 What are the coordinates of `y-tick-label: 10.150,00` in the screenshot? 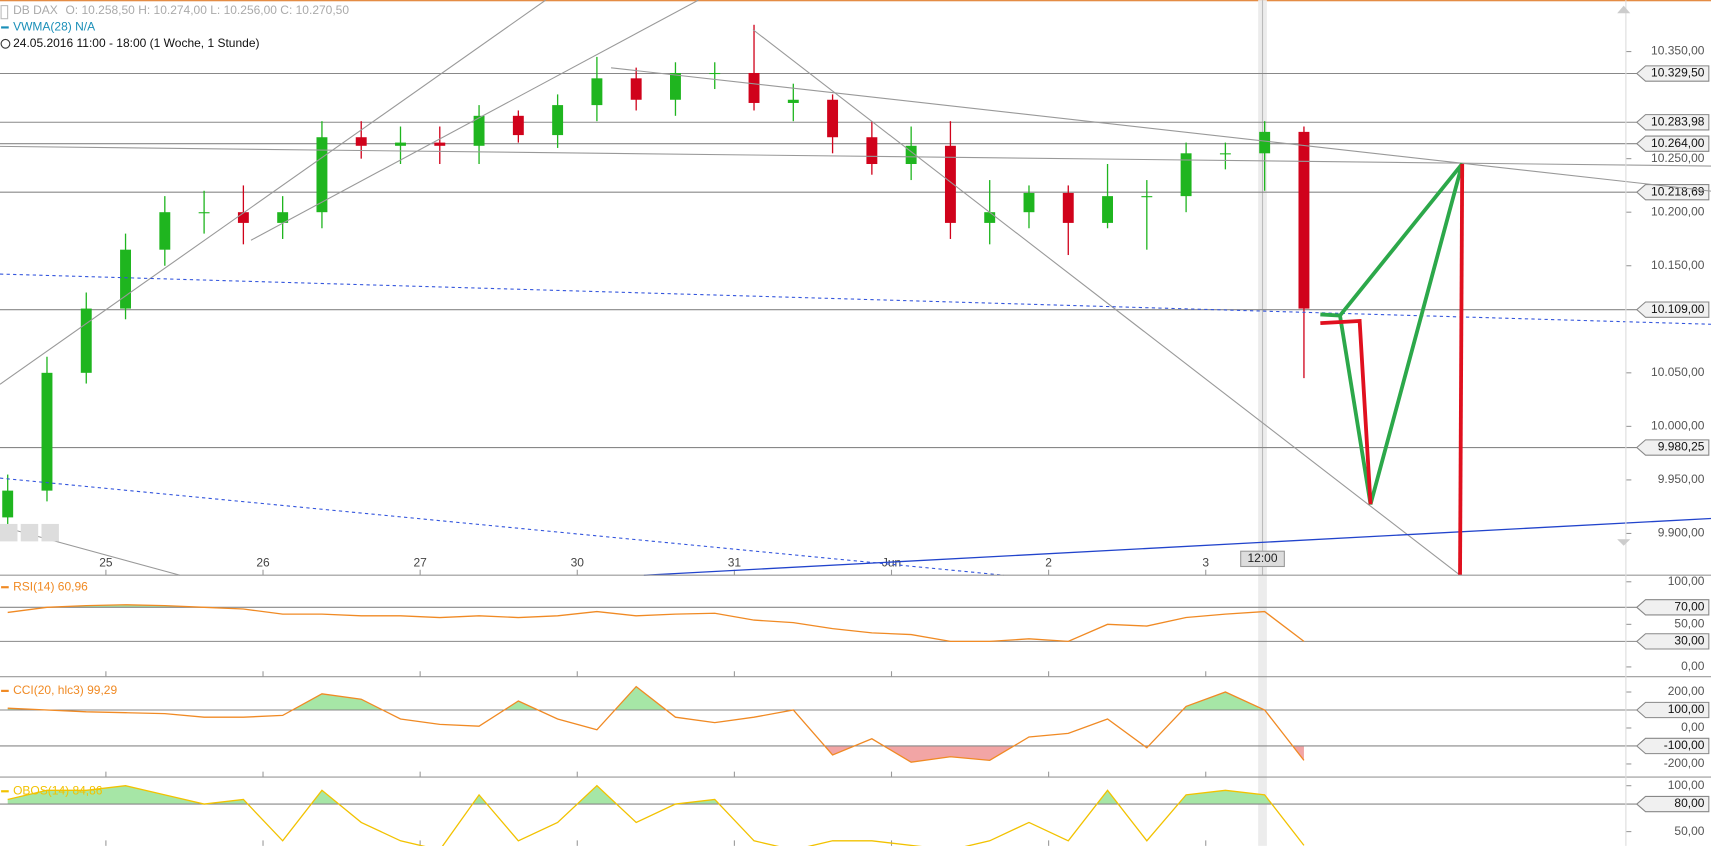 It's located at (1678, 265).